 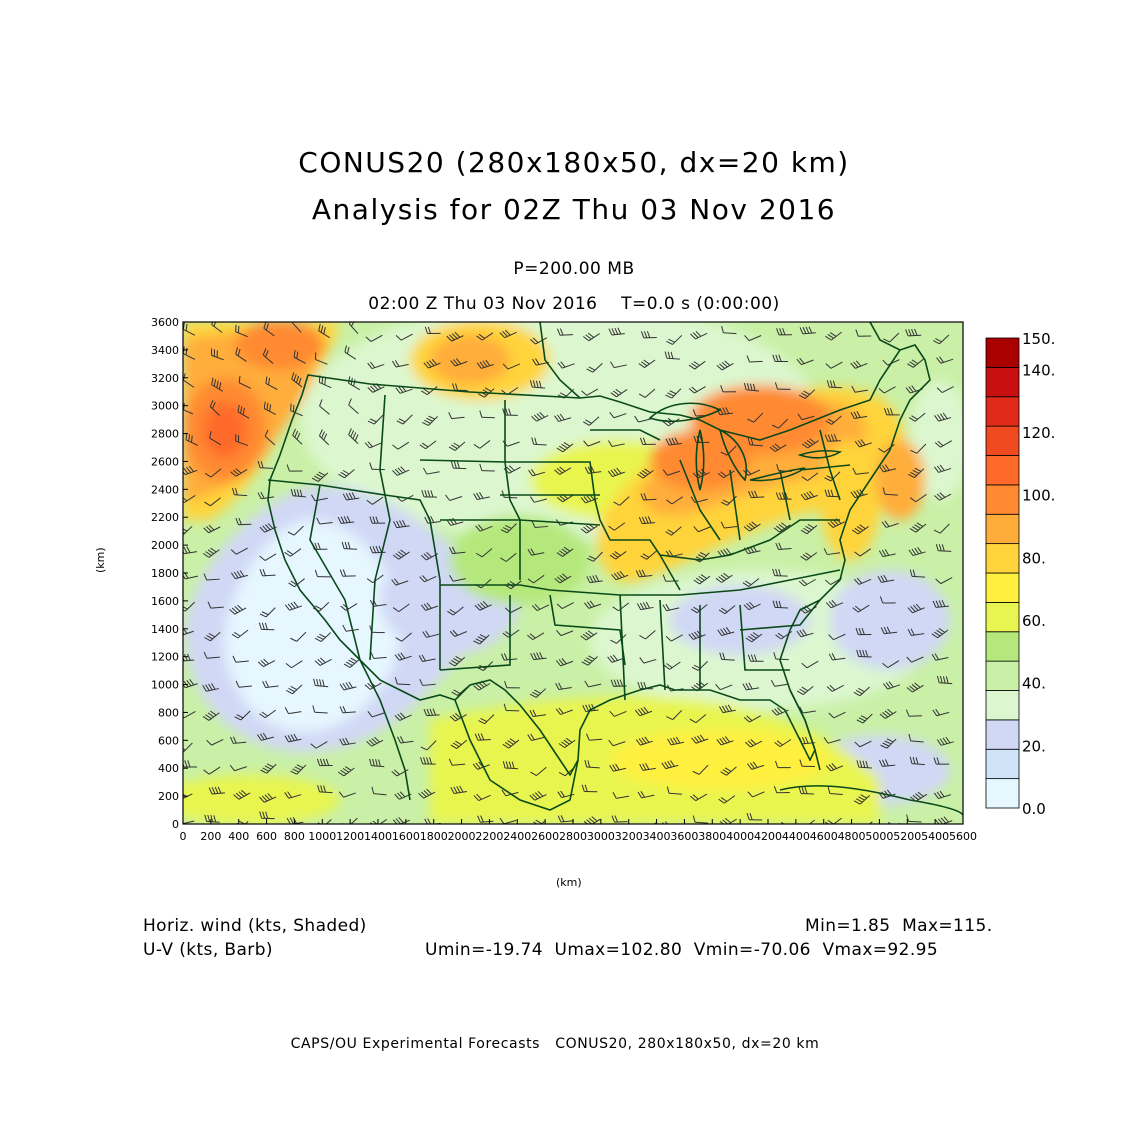 What do you see at coordinates (406, 836) in the screenshot?
I see `x-tick-label: 1600` at bounding box center [406, 836].